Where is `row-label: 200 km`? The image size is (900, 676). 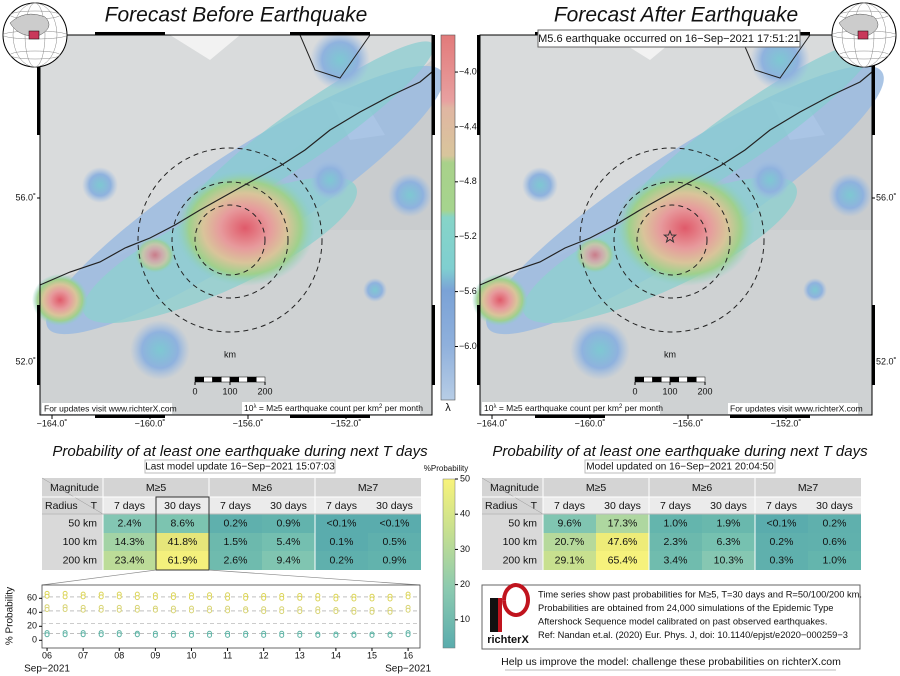
row-label: 200 km is located at coordinates (80, 560).